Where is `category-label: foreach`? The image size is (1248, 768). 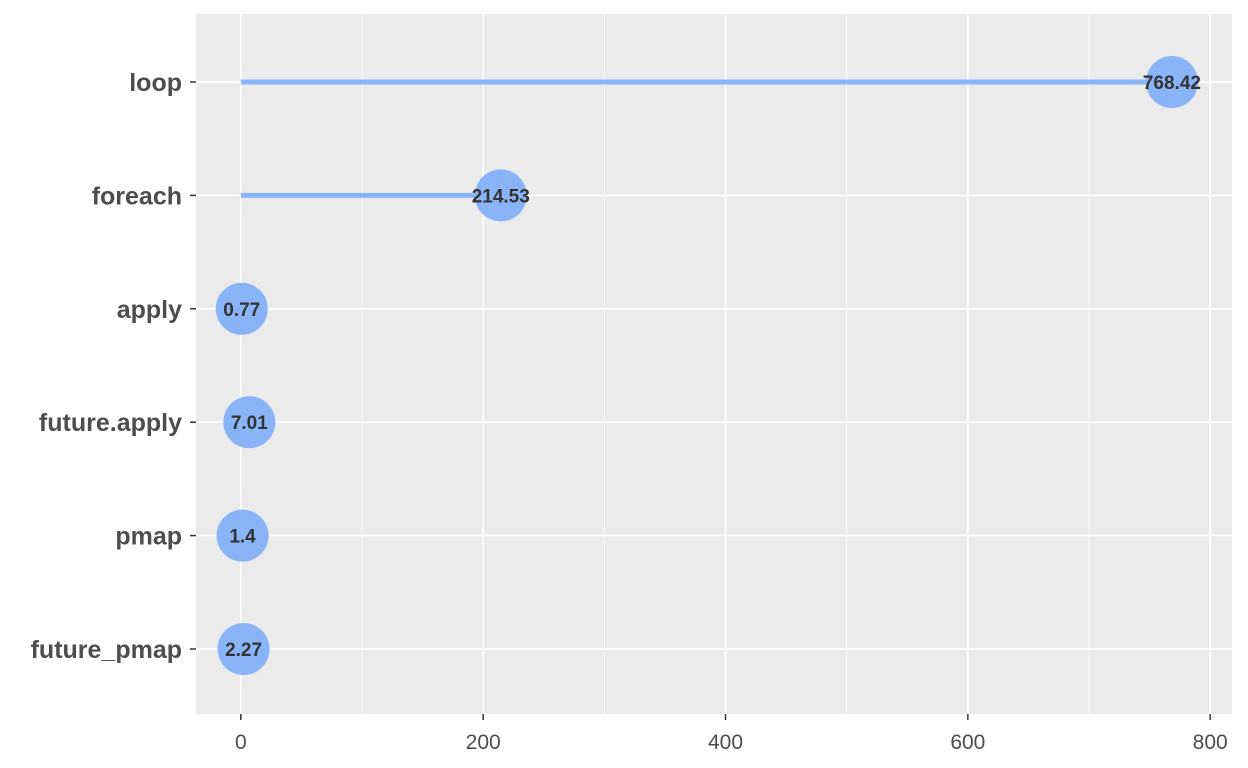
category-label: foreach is located at coordinates (137, 196).